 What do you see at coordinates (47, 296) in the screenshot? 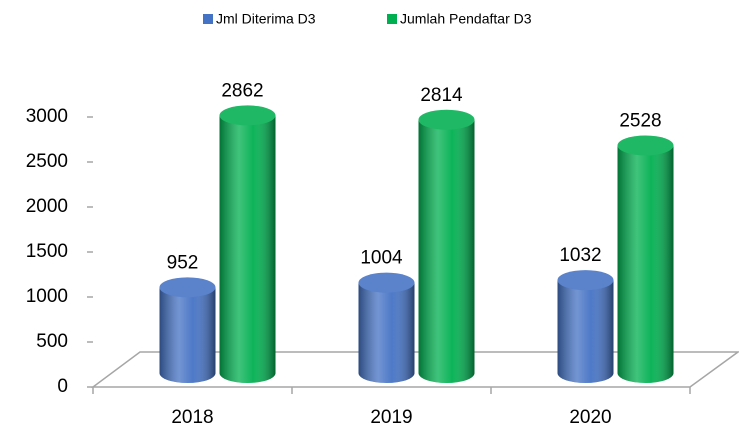
I see `y-tick-label: 1000` at bounding box center [47, 296].